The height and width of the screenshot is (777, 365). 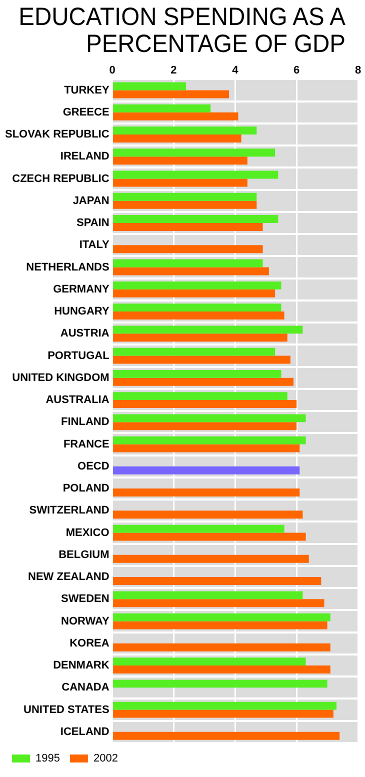 I want to click on y-tick-label: NORWAY, so click(x=85, y=621).